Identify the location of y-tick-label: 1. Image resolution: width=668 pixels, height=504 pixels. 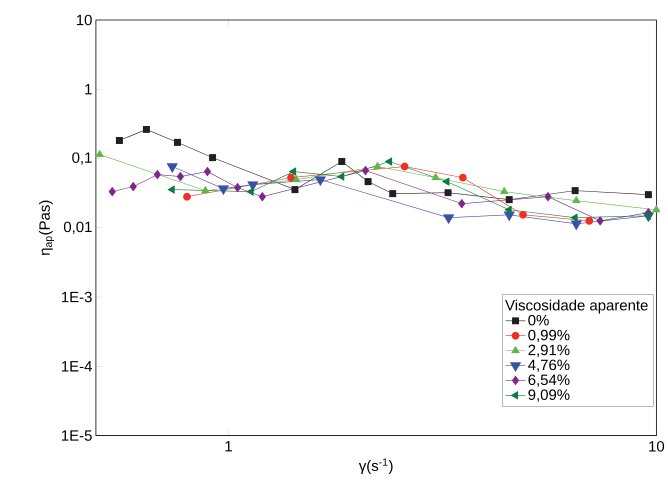
(88, 89).